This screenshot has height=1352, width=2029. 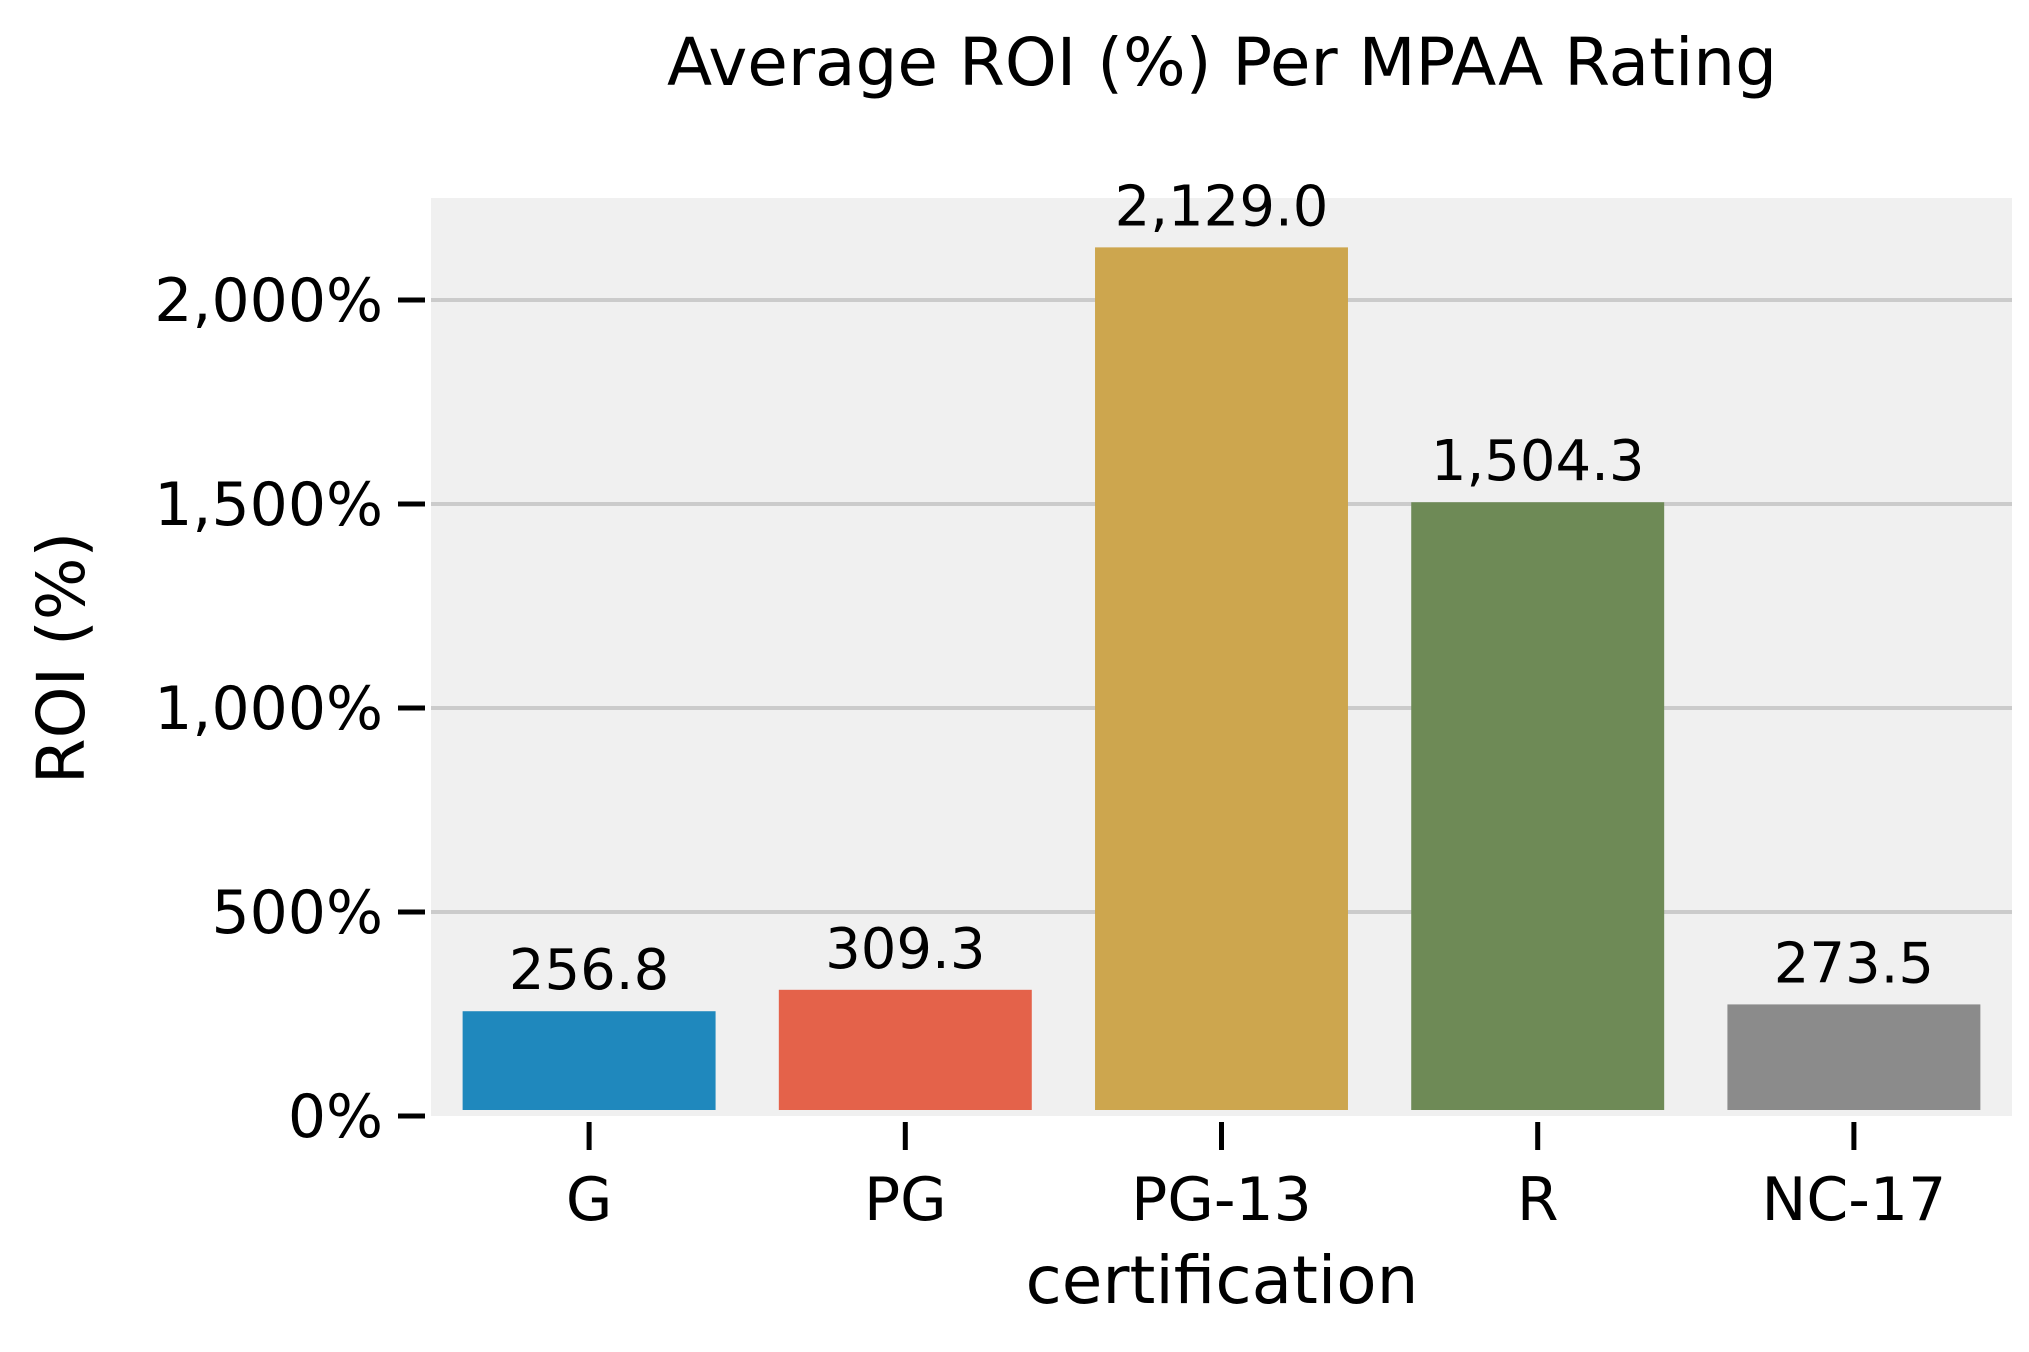 I want to click on bar-pg, so click(x=905, y=1049).